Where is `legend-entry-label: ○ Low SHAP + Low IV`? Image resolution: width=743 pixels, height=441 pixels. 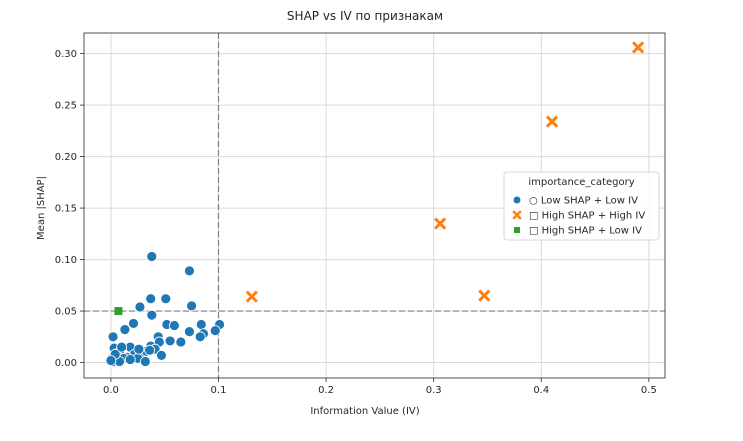 legend-entry-label: ○ Low SHAP + Low IV is located at coordinates (583, 201).